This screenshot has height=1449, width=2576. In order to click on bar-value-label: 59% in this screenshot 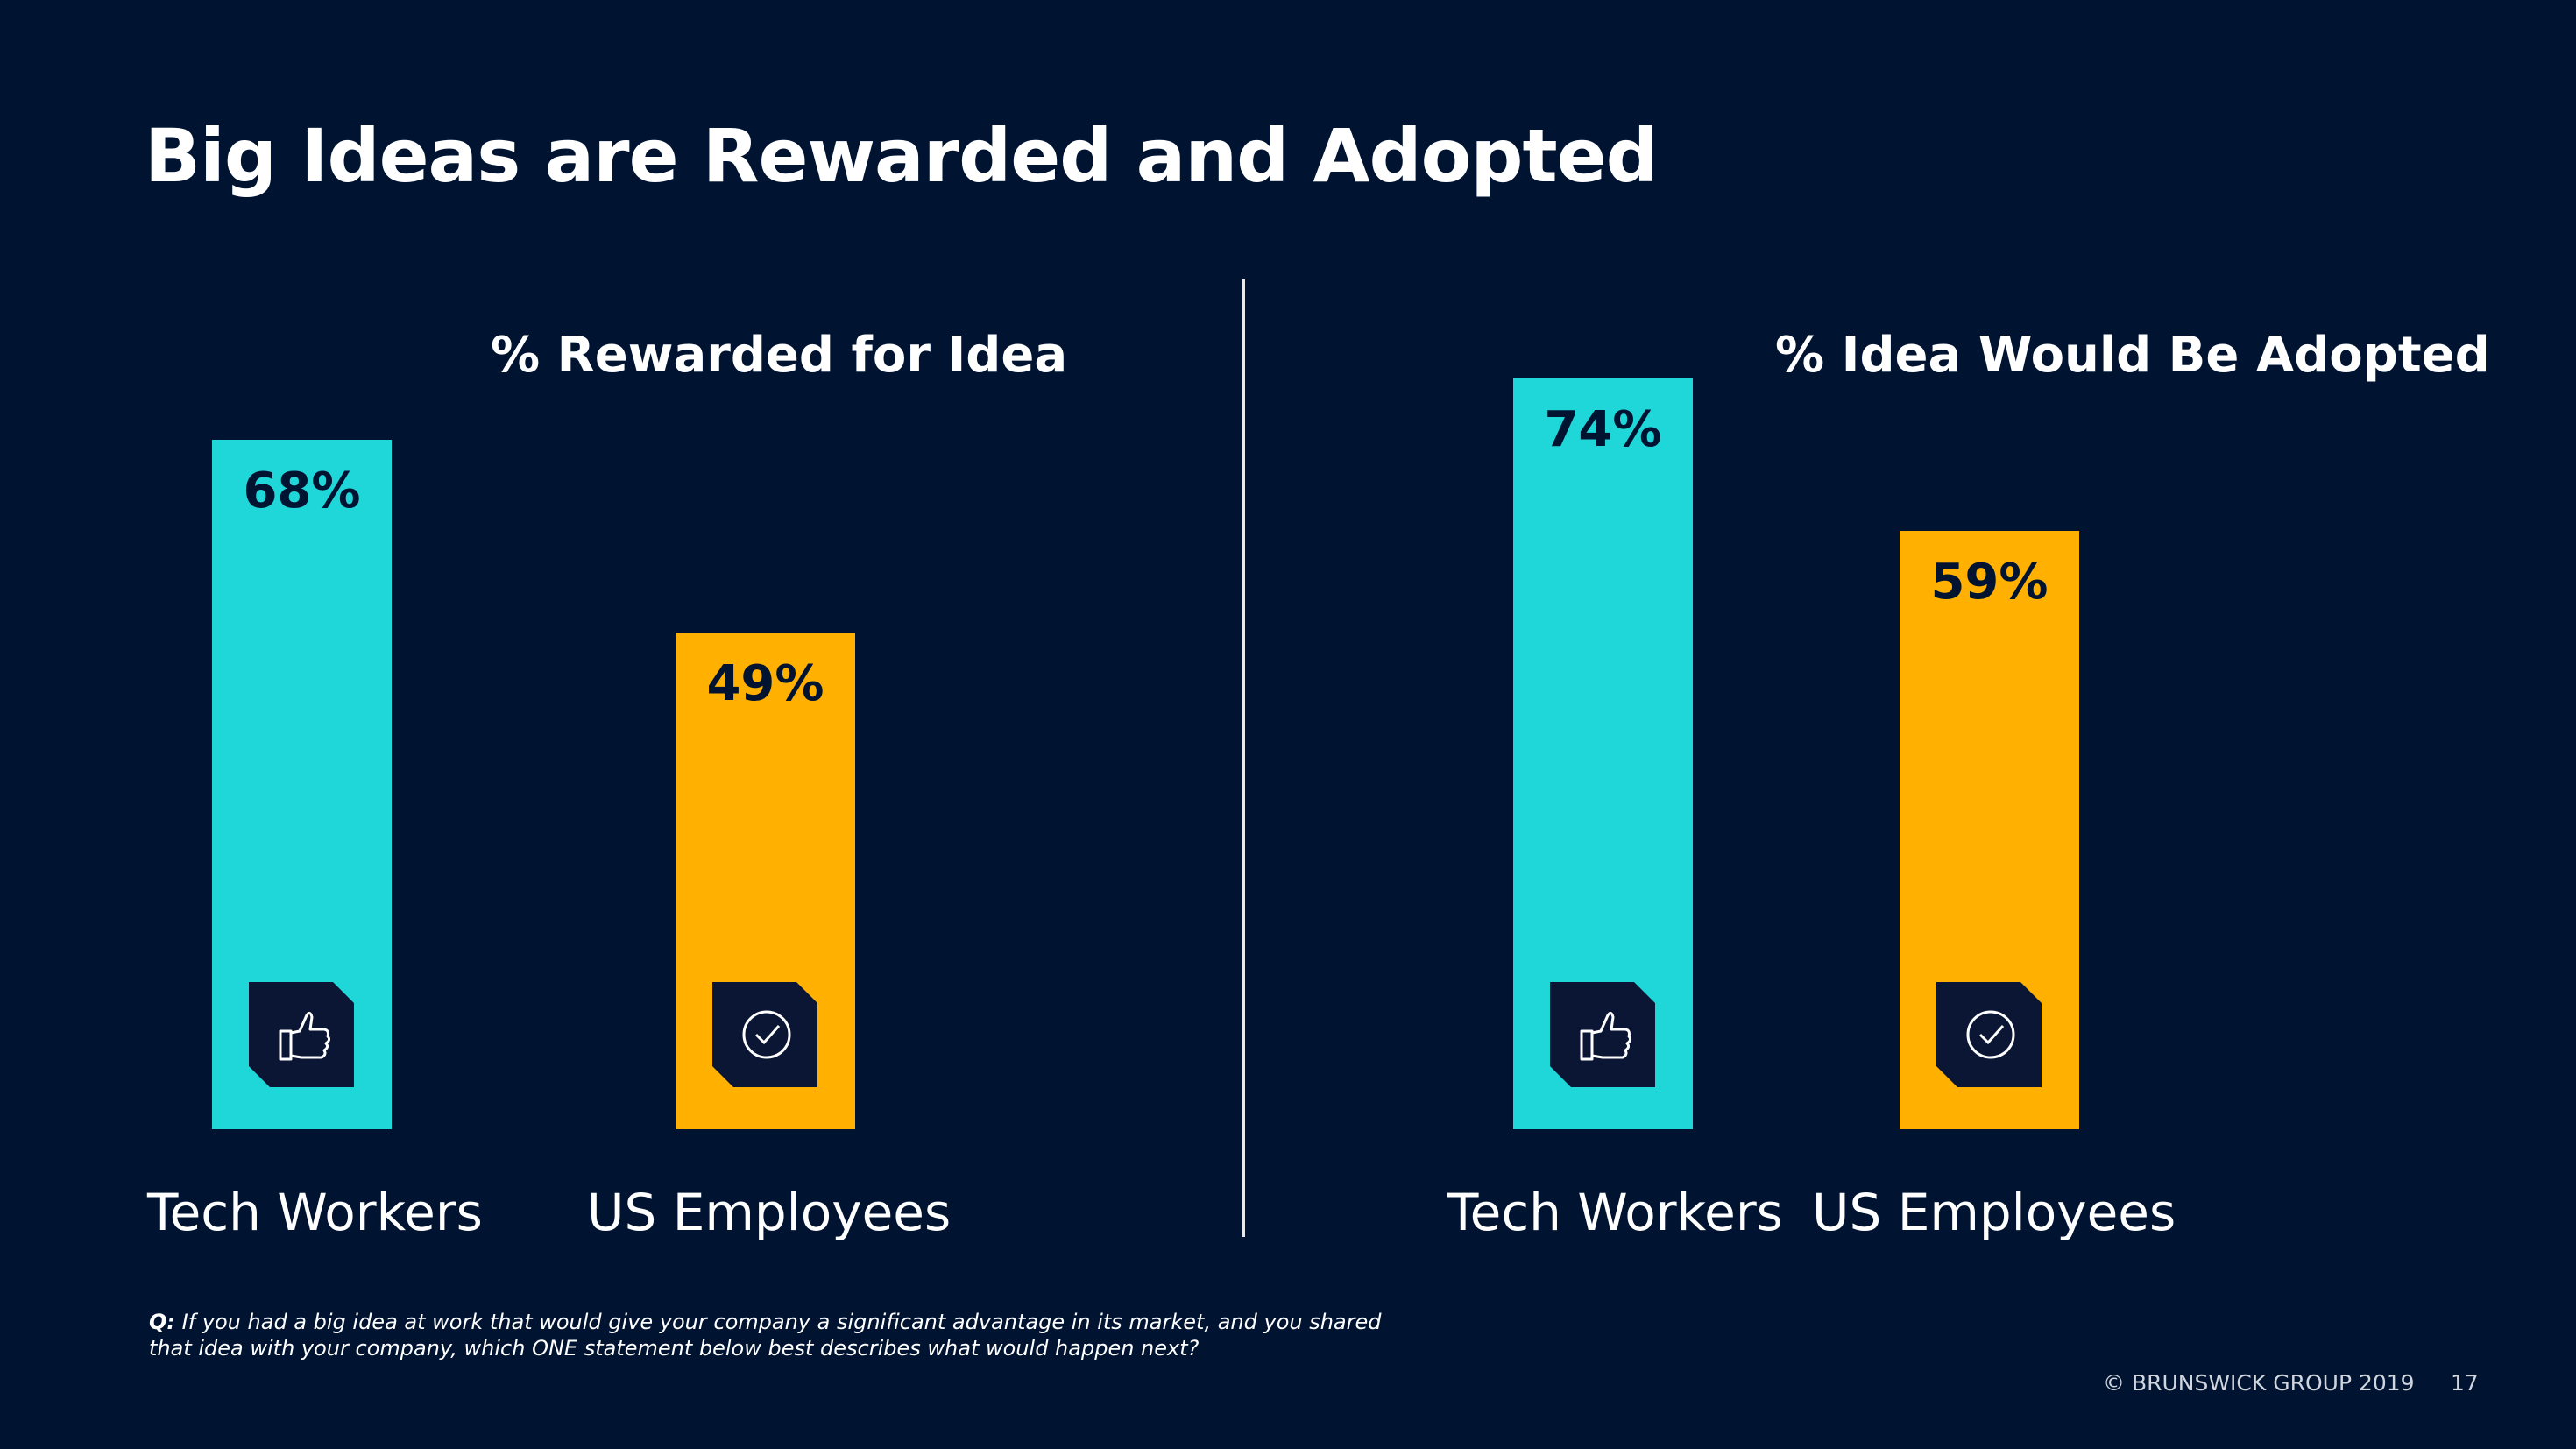, I will do `click(1989, 582)`.